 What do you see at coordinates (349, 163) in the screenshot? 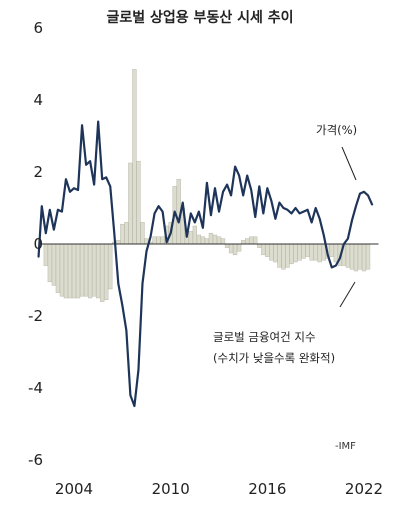
I see `price-leader-line` at bounding box center [349, 163].